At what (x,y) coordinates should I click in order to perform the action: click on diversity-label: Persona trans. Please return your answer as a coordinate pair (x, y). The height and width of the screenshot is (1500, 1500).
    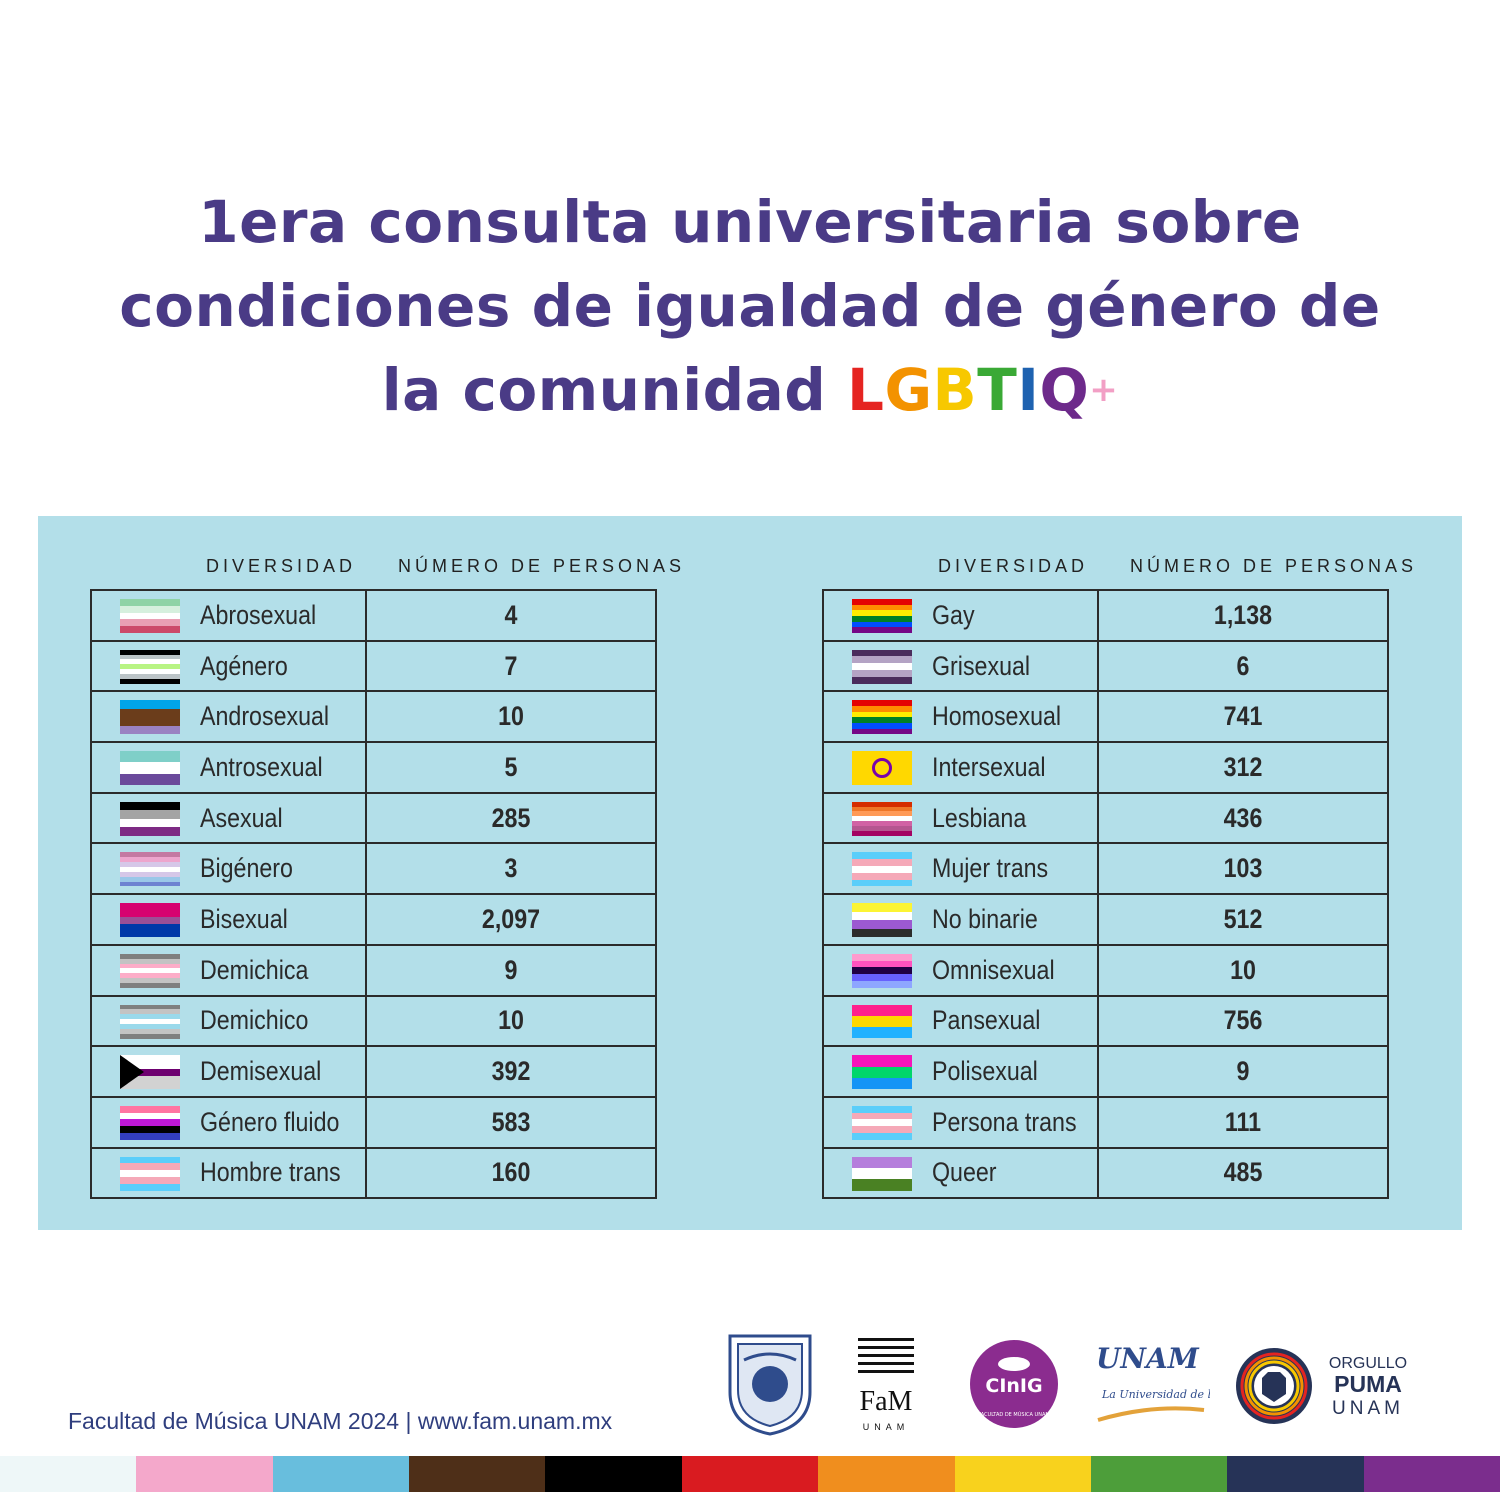
    Looking at the image, I should click on (1004, 1121).